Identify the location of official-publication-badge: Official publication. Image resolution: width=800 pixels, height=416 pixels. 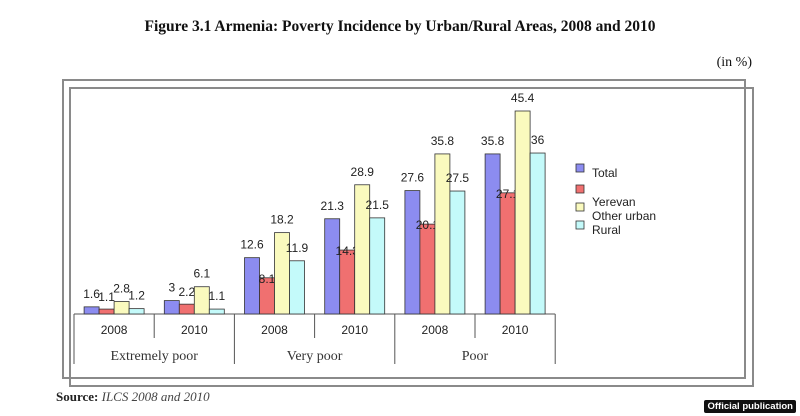
(750, 406).